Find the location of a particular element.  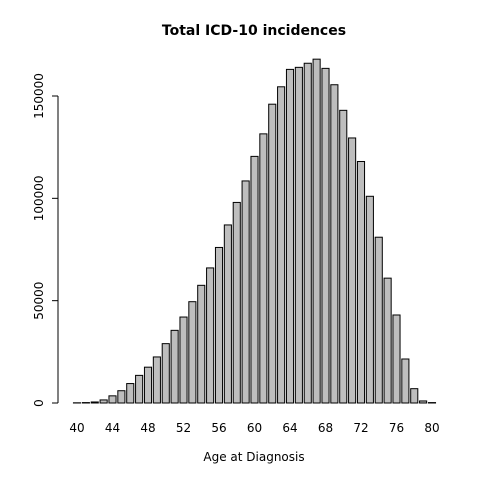

y-axis: 0 50000 100000 150000 is located at coordinates (45, 240).